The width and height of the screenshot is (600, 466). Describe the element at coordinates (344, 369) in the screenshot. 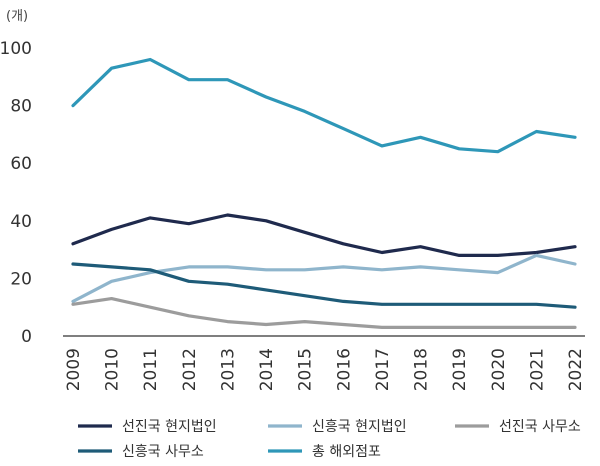

I see `x-tick-label: 2016` at that location.